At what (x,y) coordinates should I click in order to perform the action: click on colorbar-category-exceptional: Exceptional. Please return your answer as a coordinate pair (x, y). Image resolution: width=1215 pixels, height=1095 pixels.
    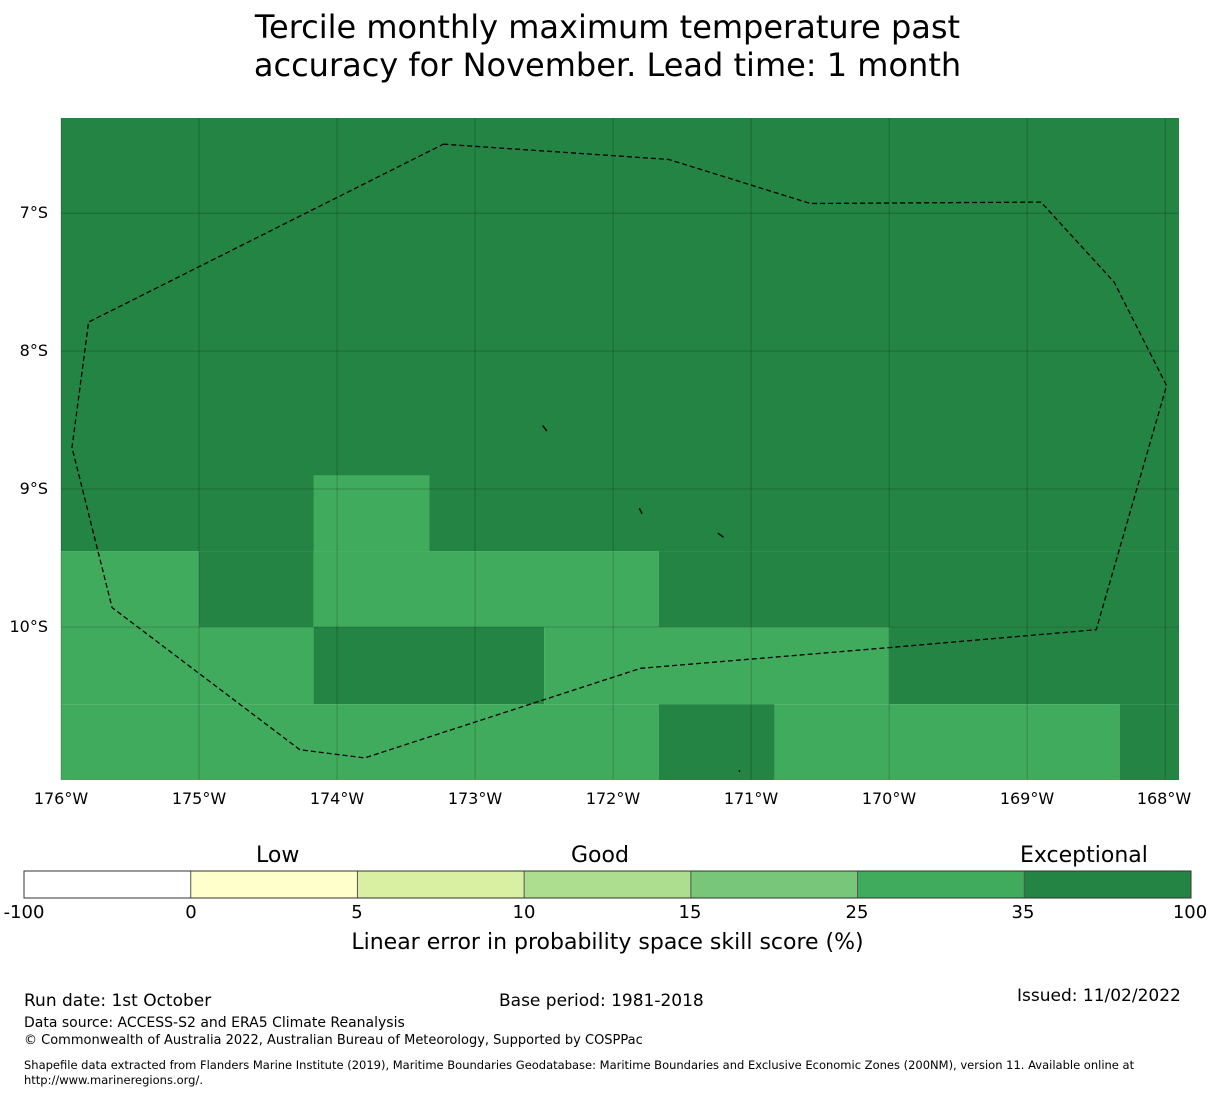
    Looking at the image, I should click on (1084, 855).